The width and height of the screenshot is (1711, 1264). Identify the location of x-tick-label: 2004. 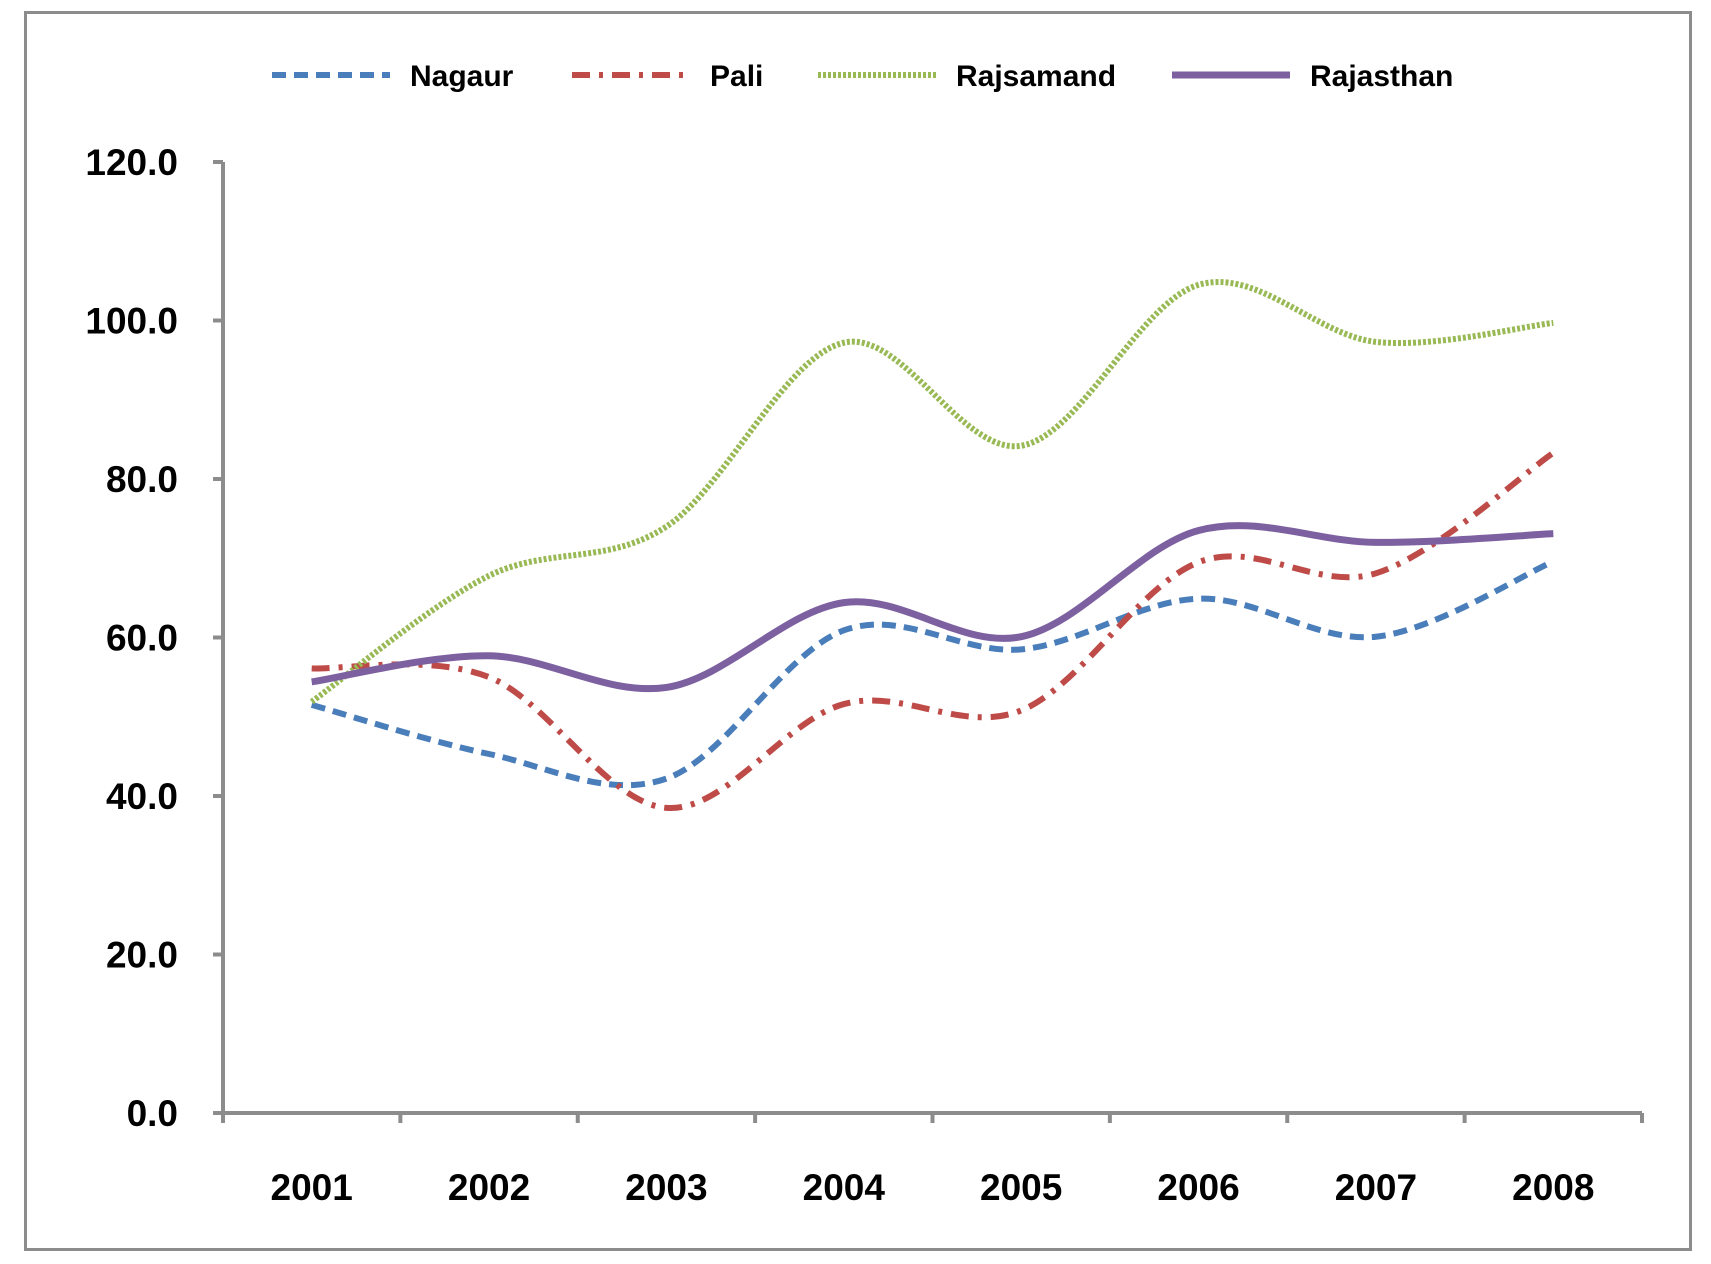
(844, 1187).